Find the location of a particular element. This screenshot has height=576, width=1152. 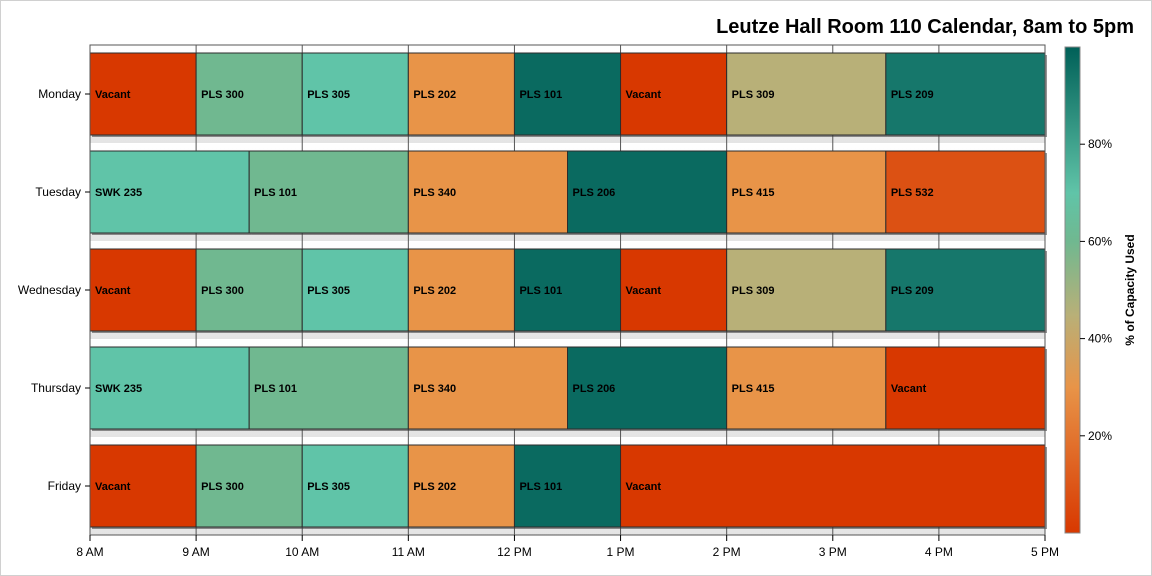

x-tick-label: 8 AM is located at coordinates (89, 552).